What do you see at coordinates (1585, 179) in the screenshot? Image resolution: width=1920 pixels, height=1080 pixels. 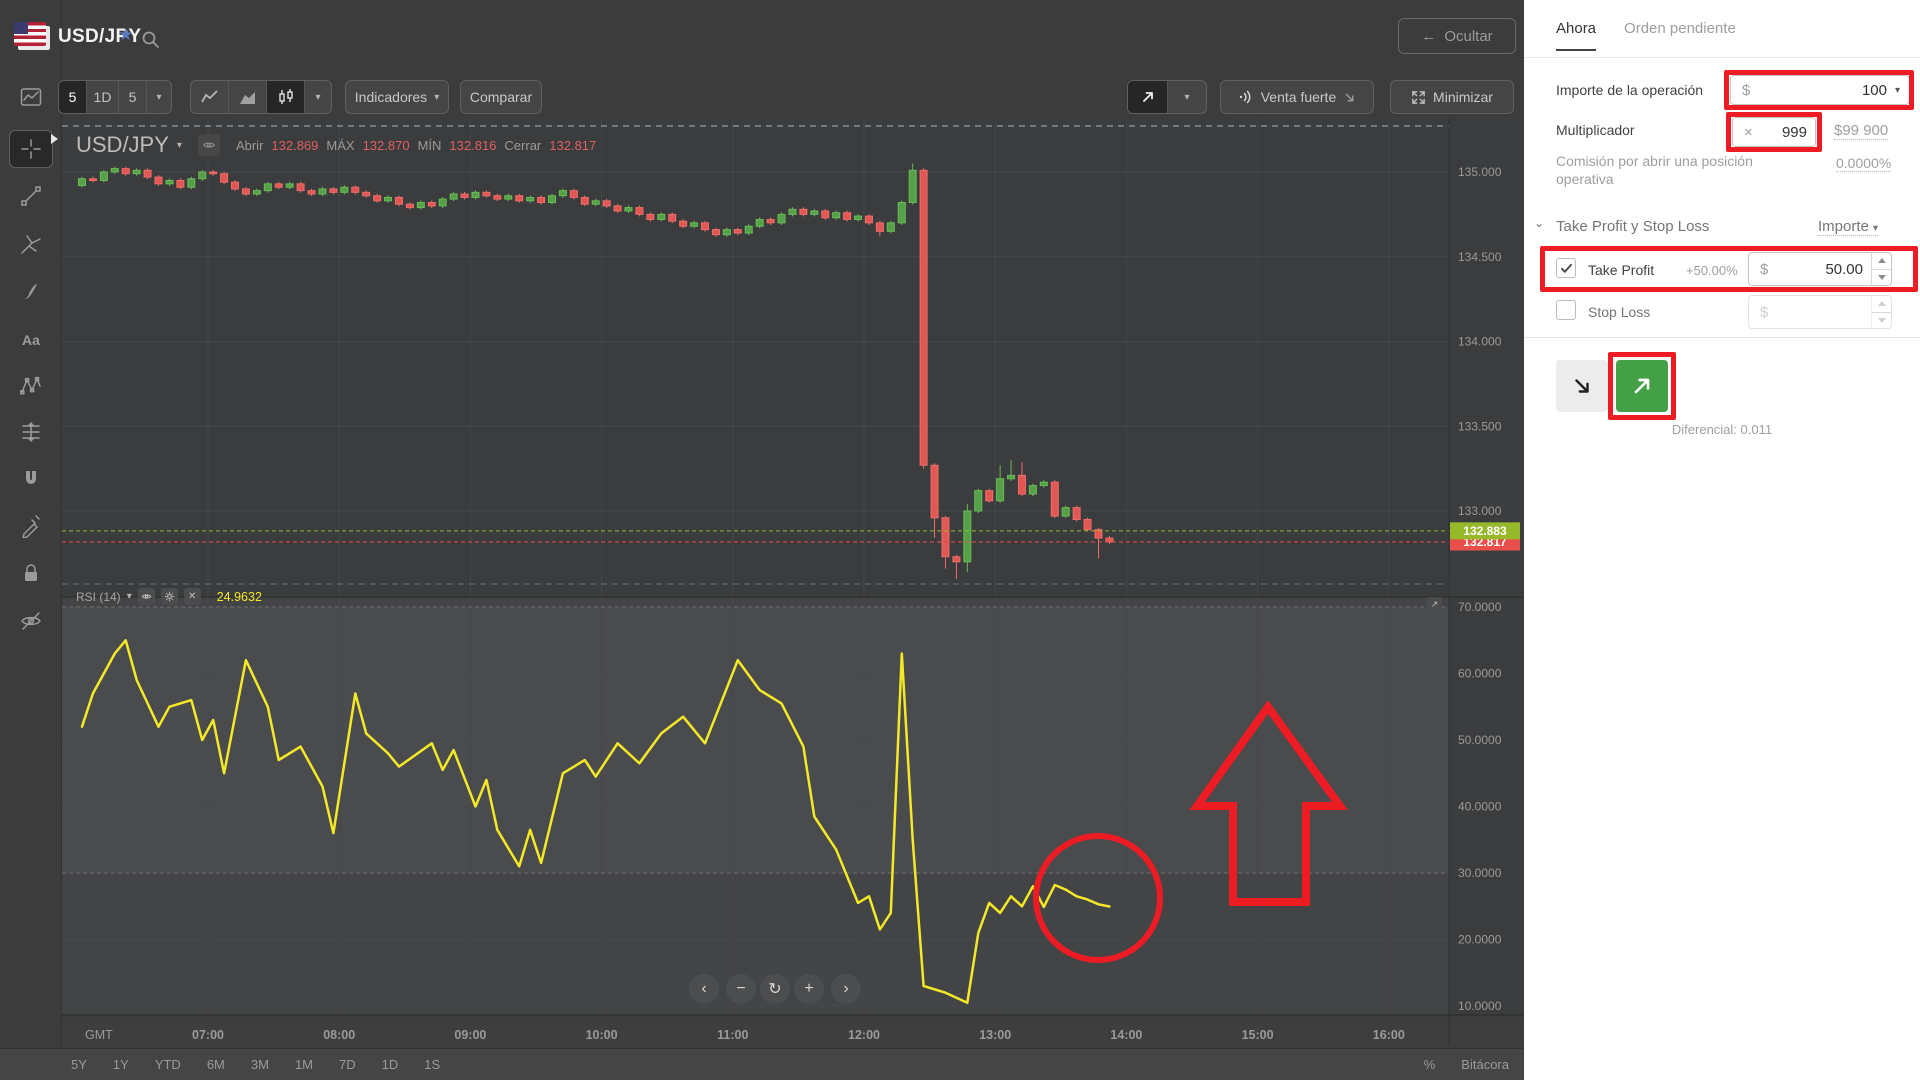 I see `commission-label-line2: operativa` at bounding box center [1585, 179].